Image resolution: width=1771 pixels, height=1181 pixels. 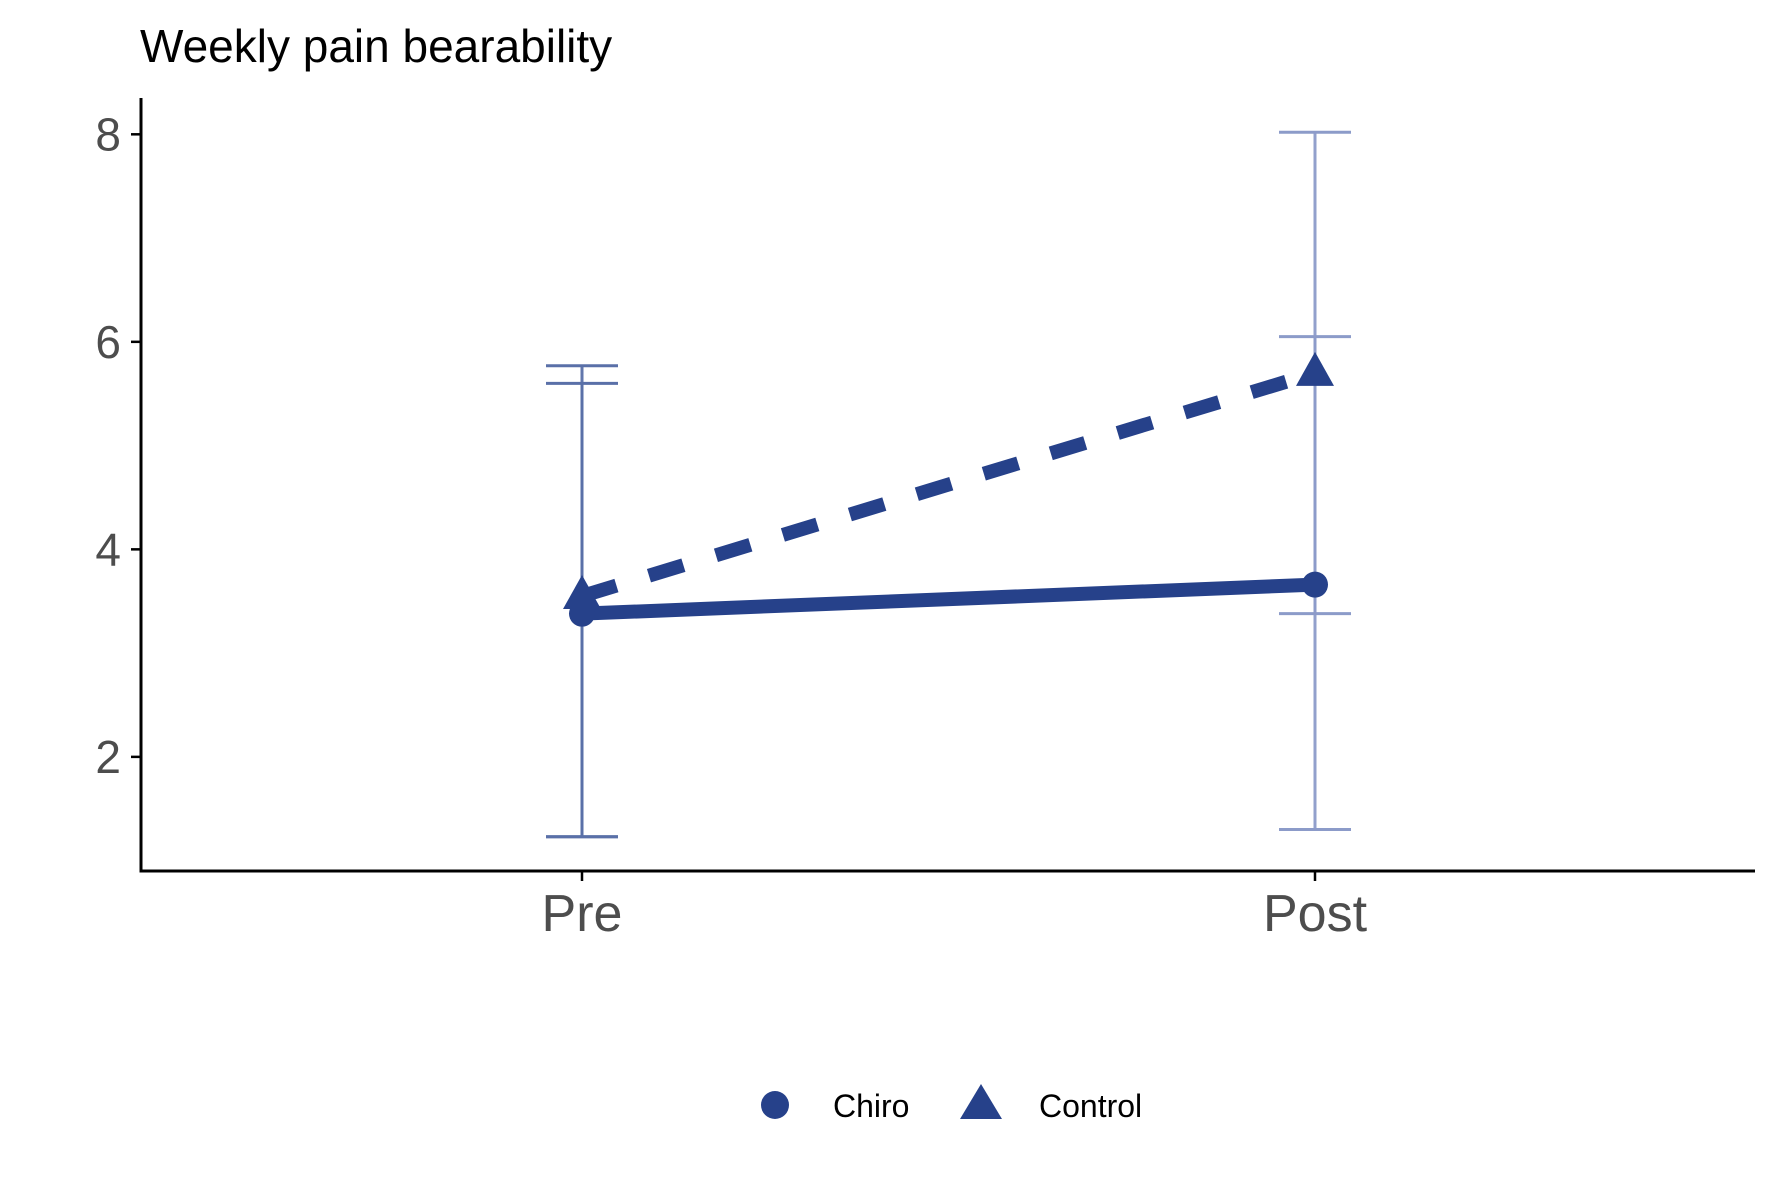 I want to click on x-tick-label: Post, so click(x=1315, y=914).